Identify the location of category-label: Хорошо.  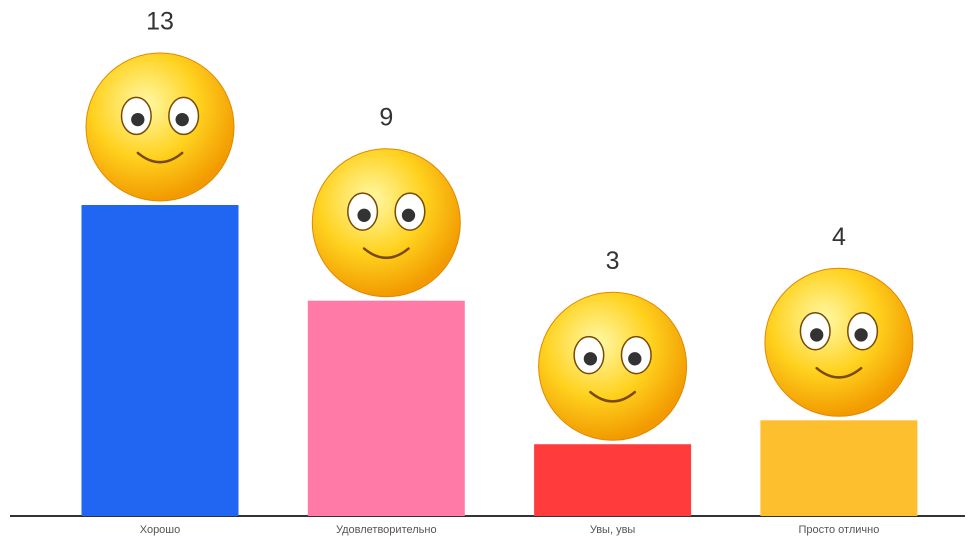
(160, 530).